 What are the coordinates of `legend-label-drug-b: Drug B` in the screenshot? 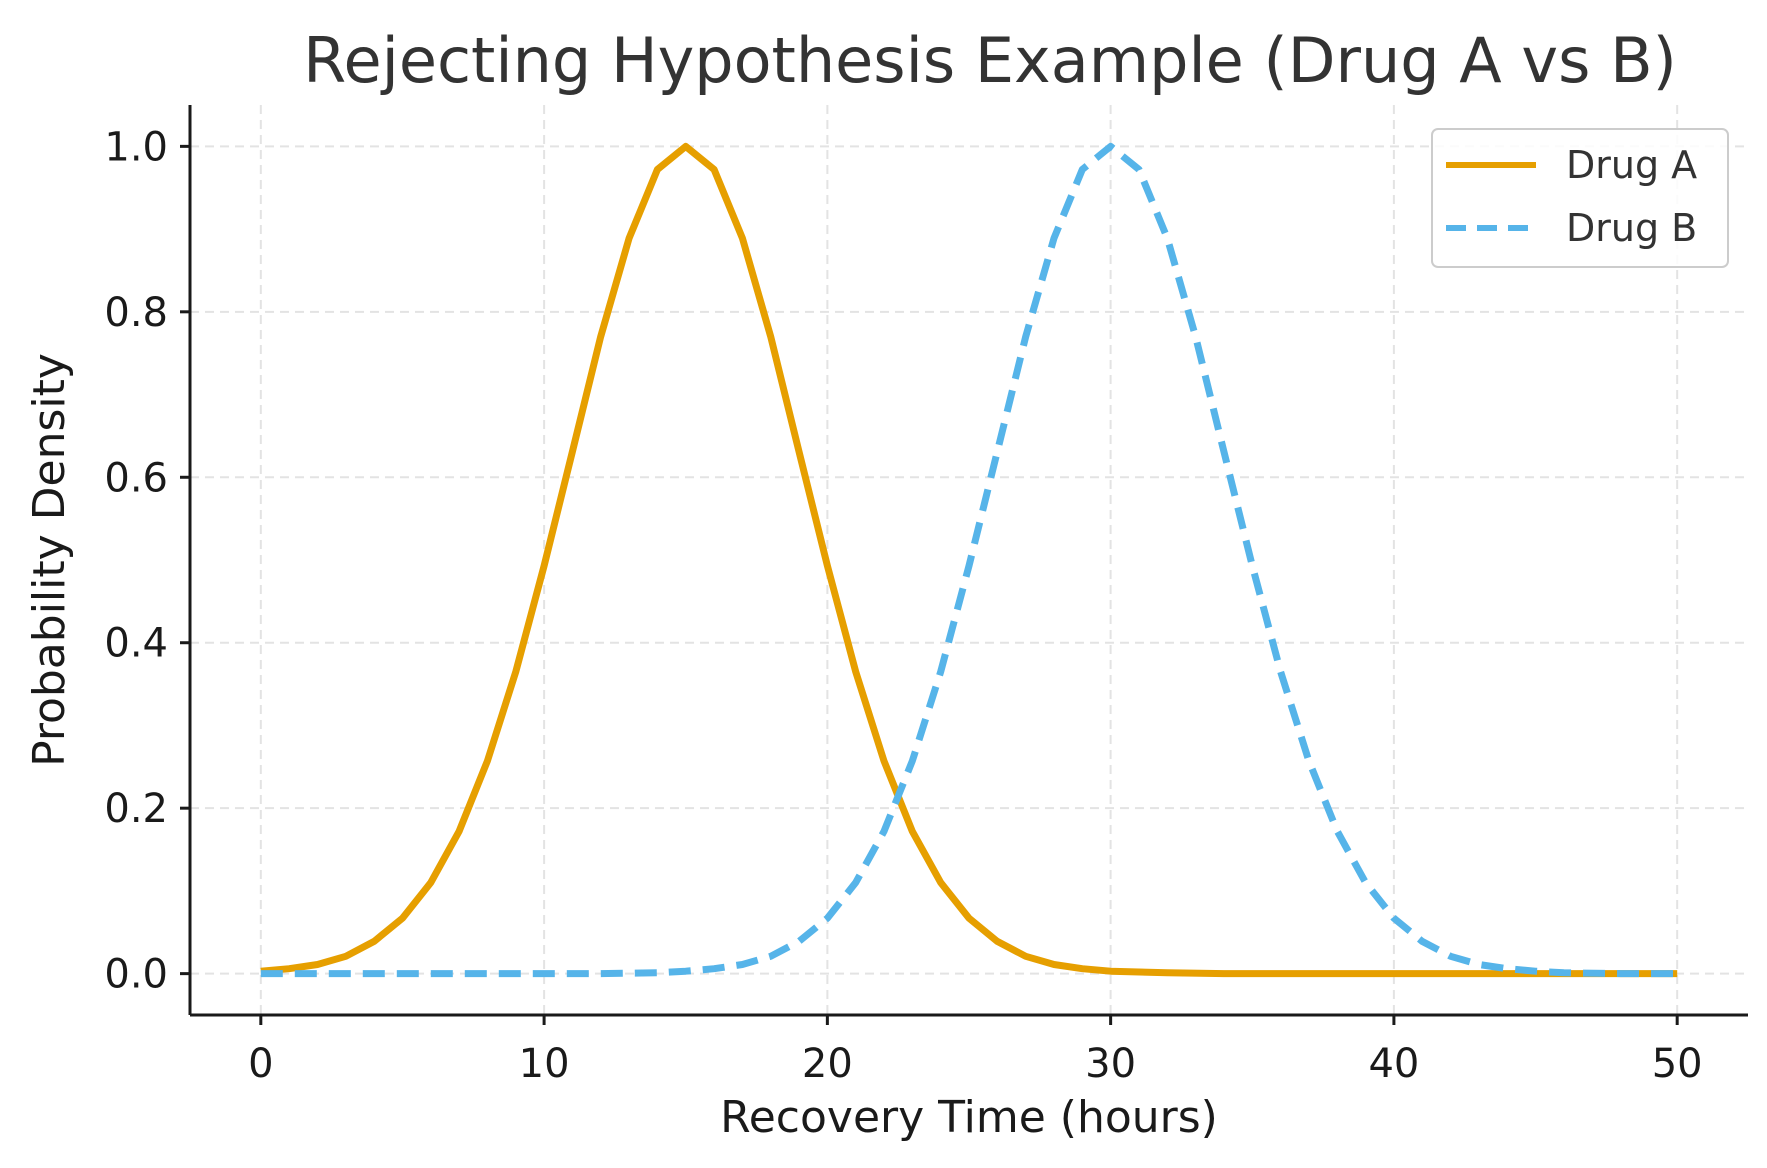 It's located at (1631, 228).